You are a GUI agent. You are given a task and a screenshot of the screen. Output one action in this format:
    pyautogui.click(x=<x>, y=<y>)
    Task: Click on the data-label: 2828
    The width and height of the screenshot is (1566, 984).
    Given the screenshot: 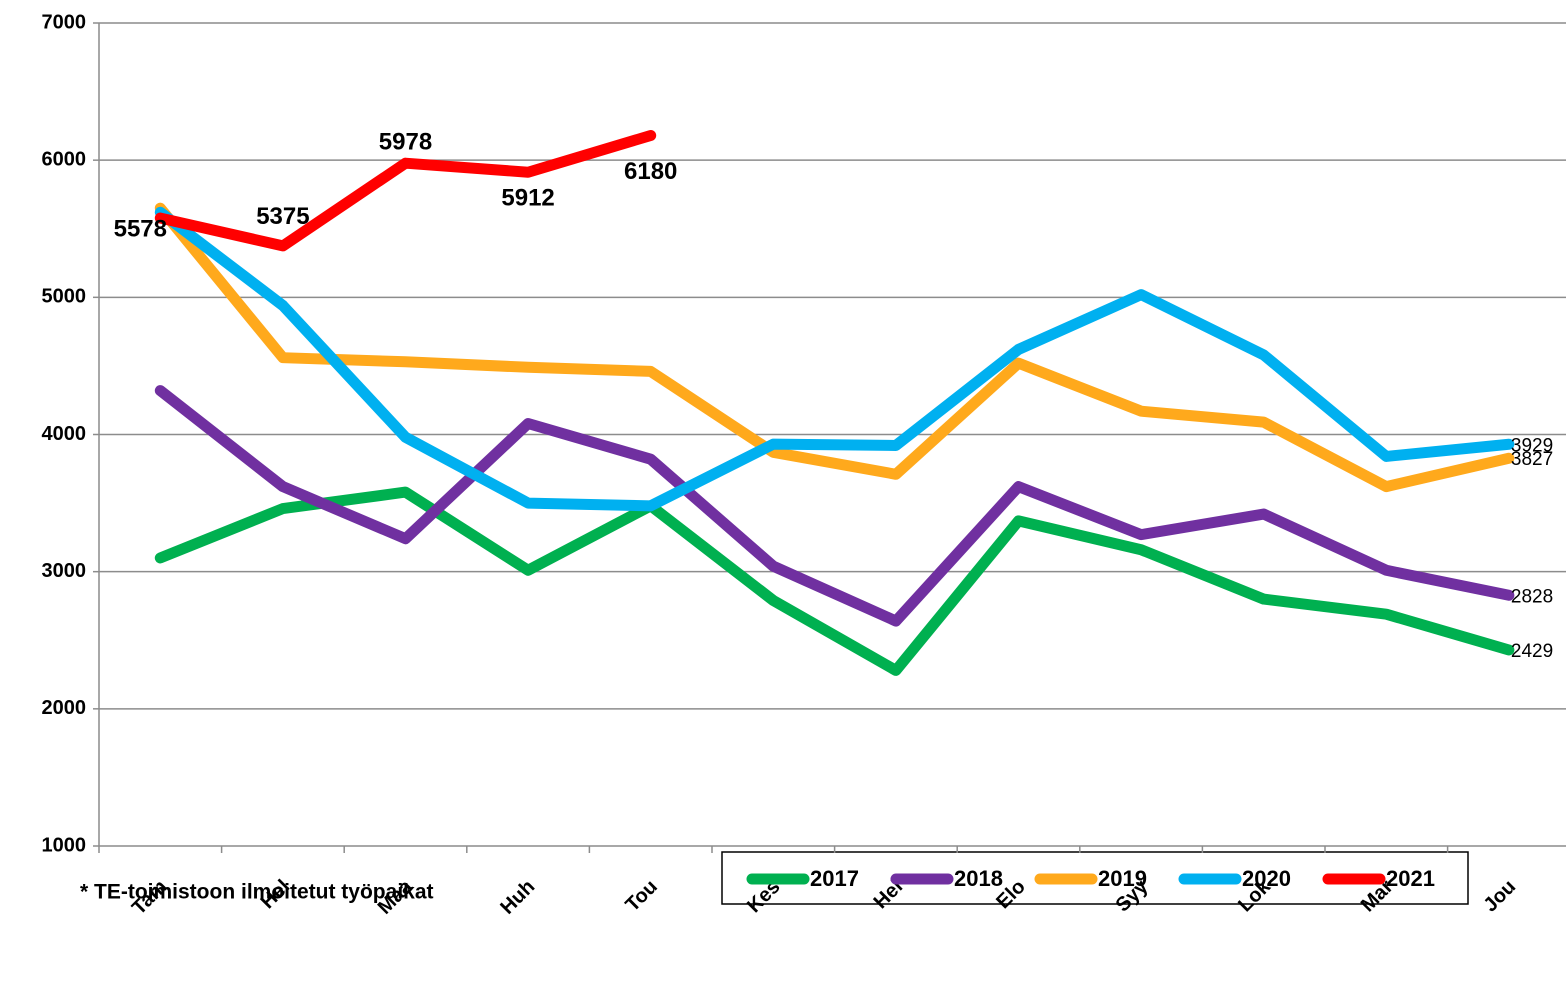 What is the action you would take?
    pyautogui.click(x=1532, y=596)
    